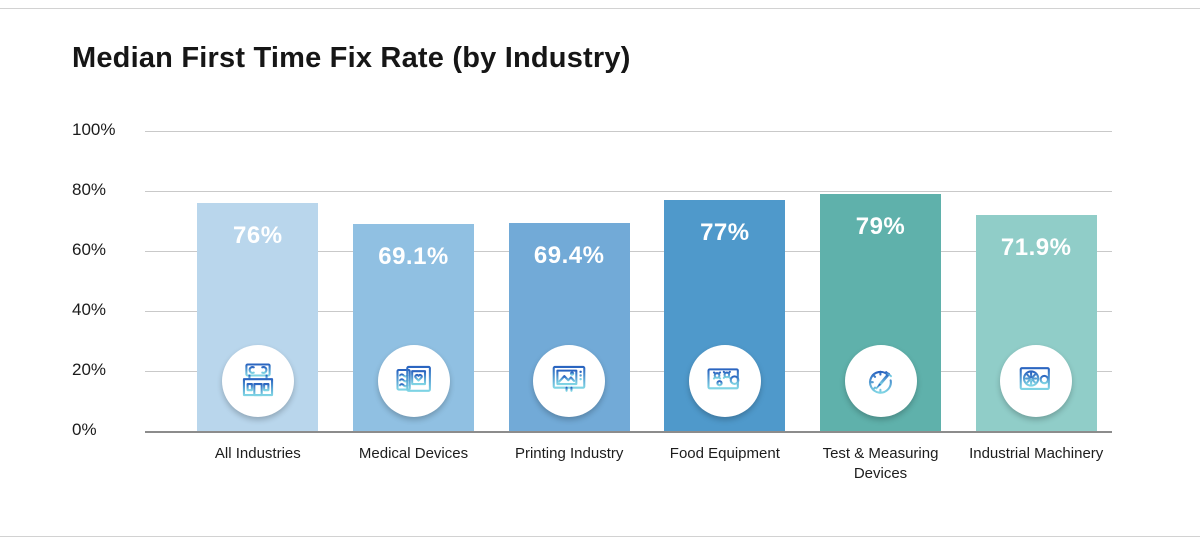 Image resolution: width=1200 pixels, height=544 pixels. Describe the element at coordinates (725, 315) in the screenshot. I see `bar: 77%` at that location.